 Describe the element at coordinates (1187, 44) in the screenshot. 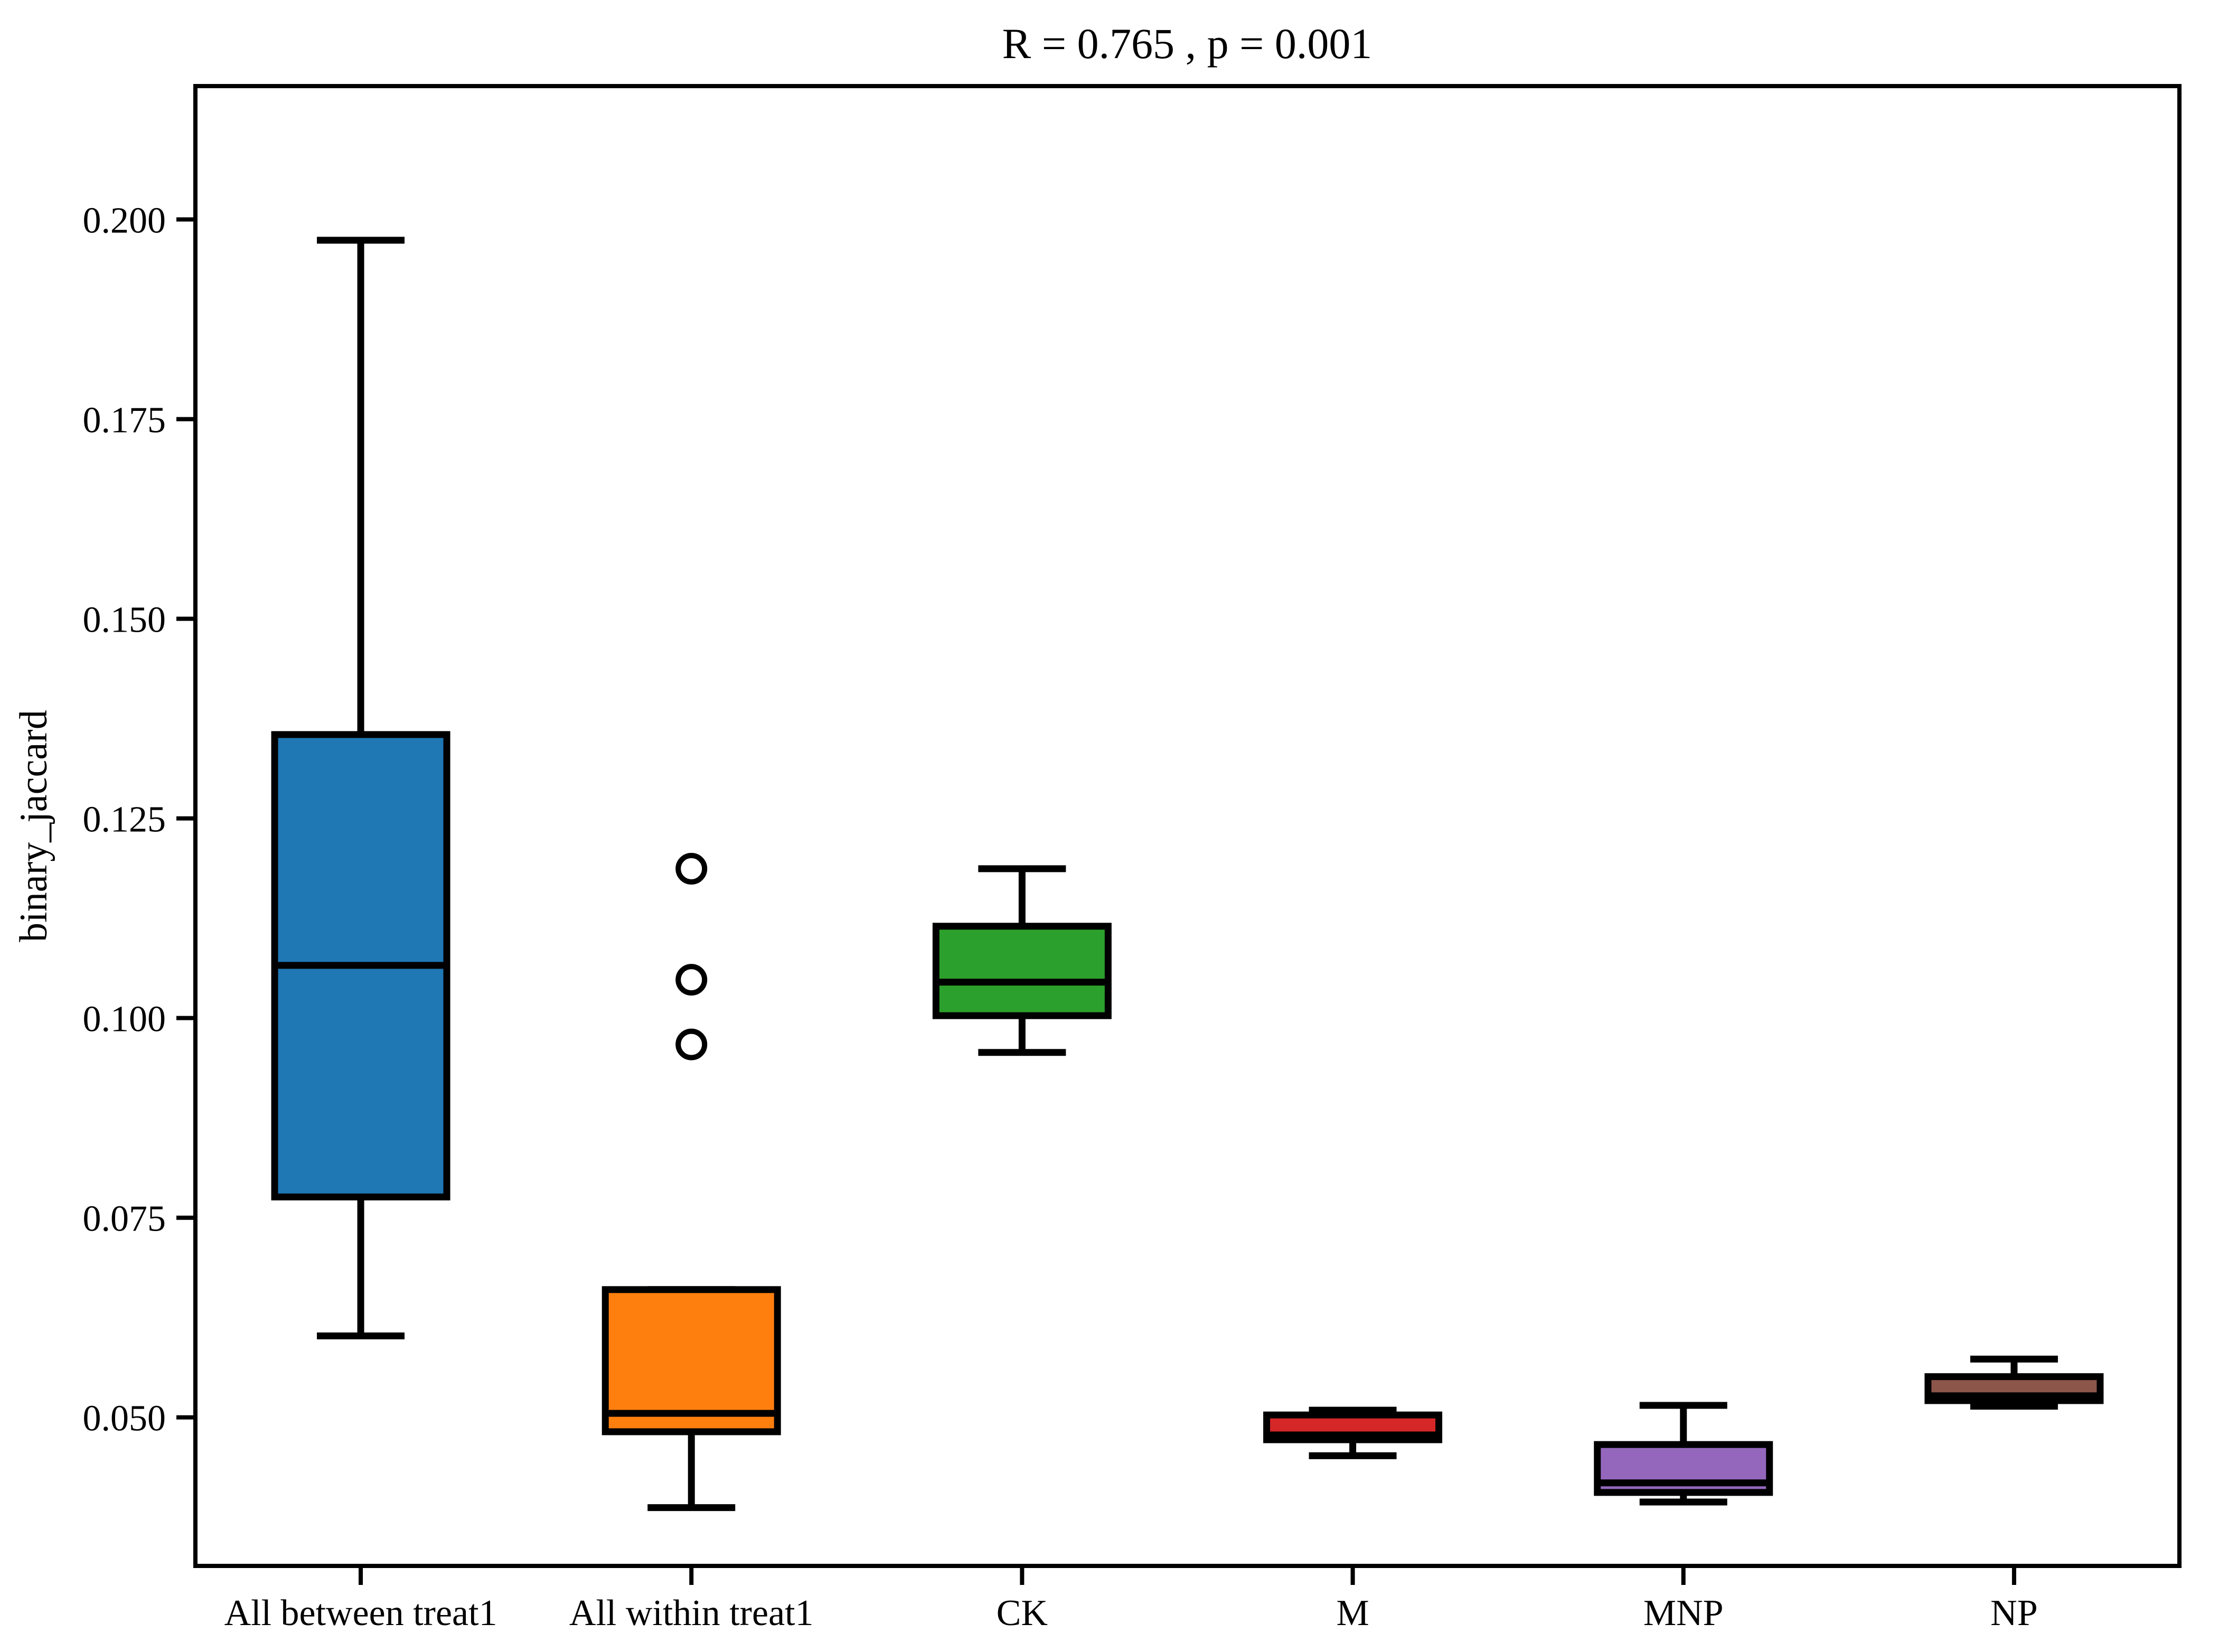

I see `chart-title: R = 0.765 , p = 0.001` at that location.